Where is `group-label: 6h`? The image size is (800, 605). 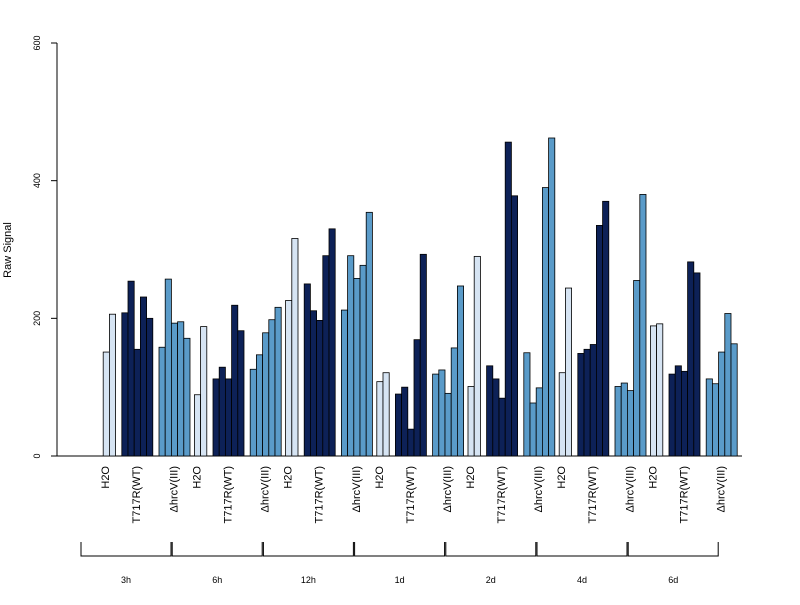 group-label: 6h is located at coordinates (217, 580).